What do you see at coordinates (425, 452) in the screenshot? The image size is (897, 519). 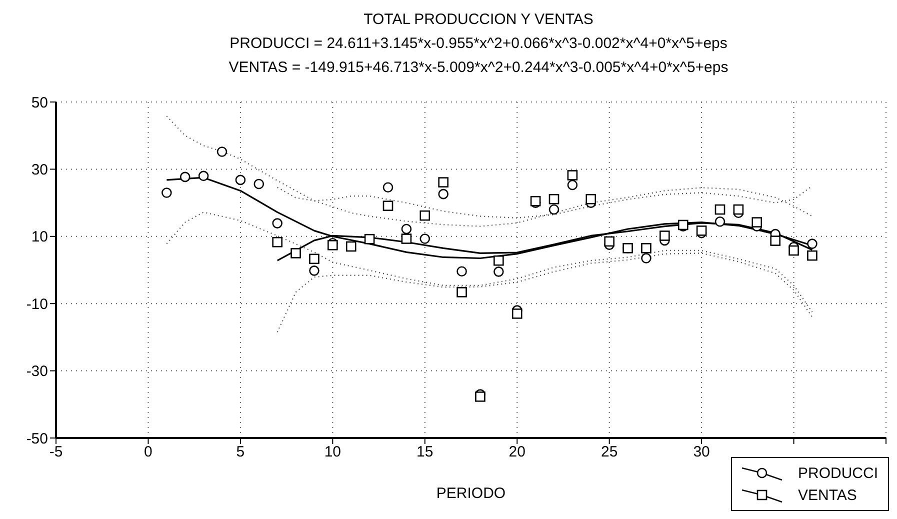 I see `x-tick-label: 15` at bounding box center [425, 452].